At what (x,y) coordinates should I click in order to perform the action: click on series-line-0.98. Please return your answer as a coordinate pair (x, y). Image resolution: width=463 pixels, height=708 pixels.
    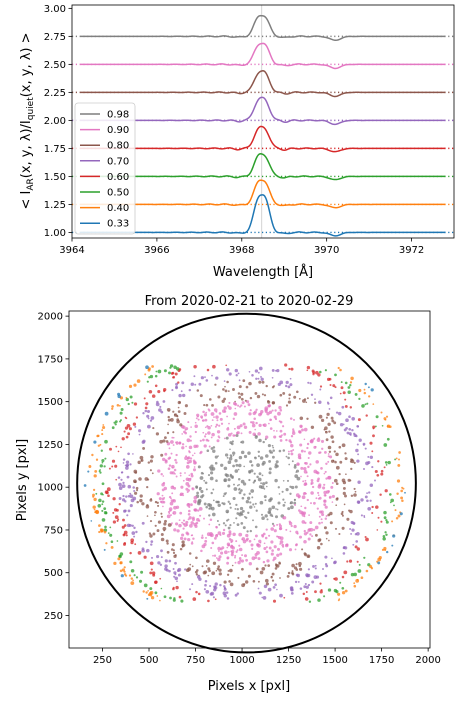
    Looking at the image, I should click on (263, 28).